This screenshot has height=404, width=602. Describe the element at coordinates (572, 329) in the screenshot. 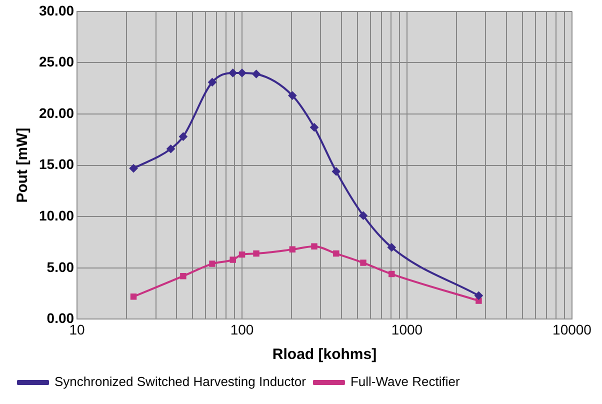

I see `x-tick-label: 10000` at that location.